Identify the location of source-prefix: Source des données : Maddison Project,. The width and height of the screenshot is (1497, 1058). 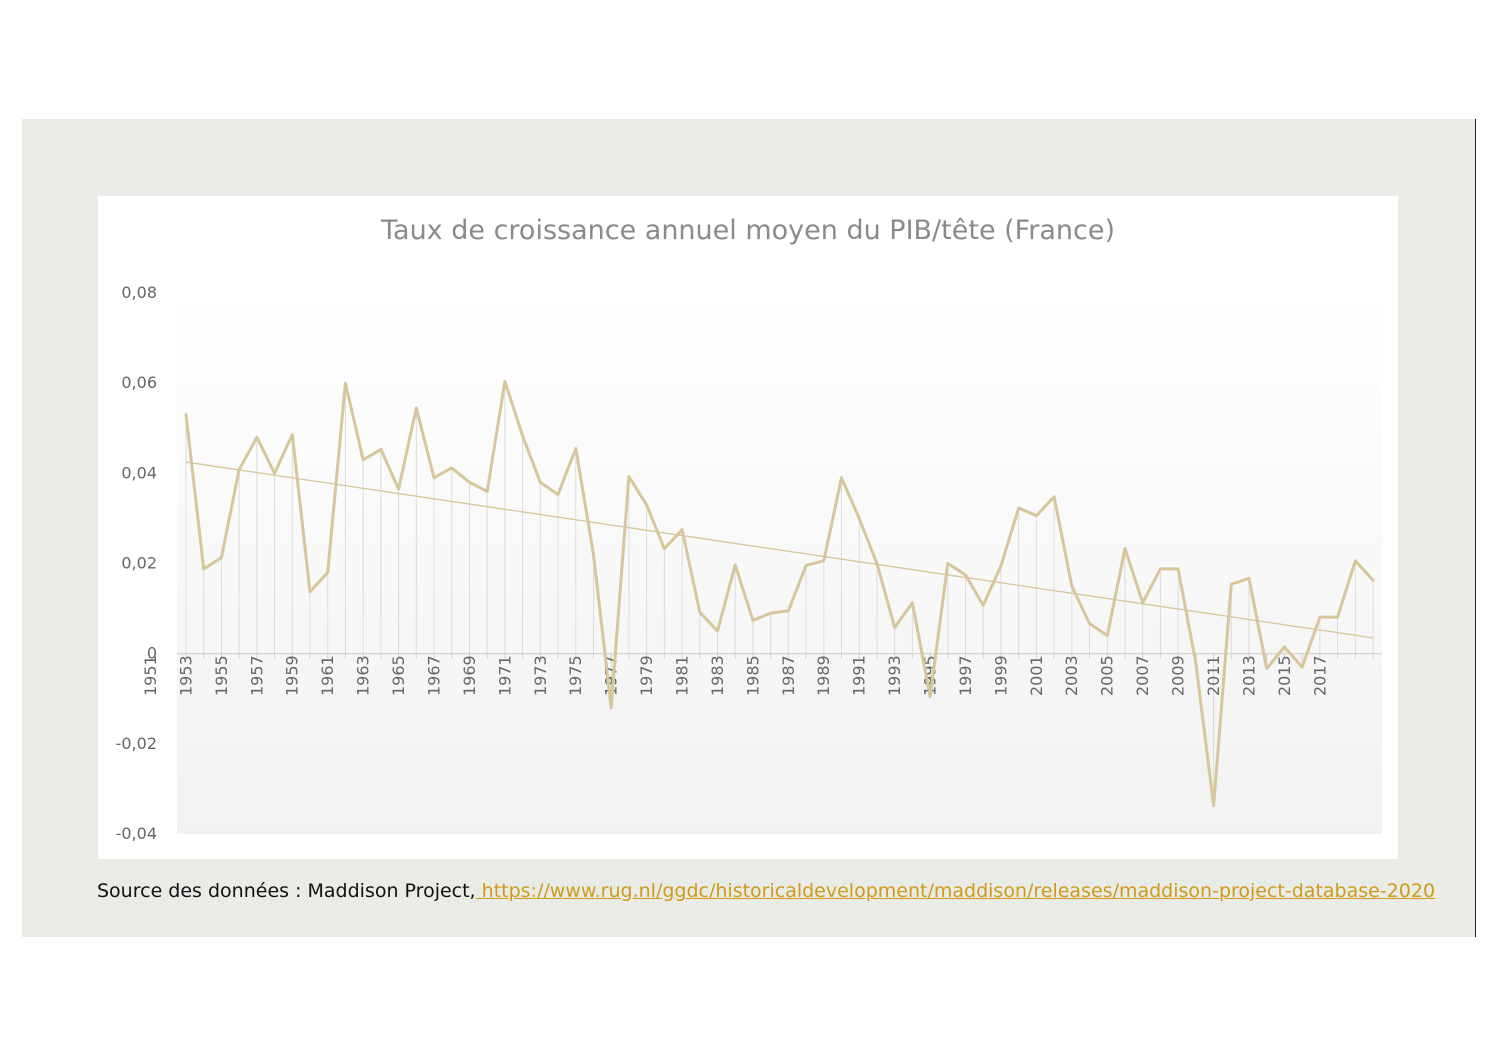
(286, 891).